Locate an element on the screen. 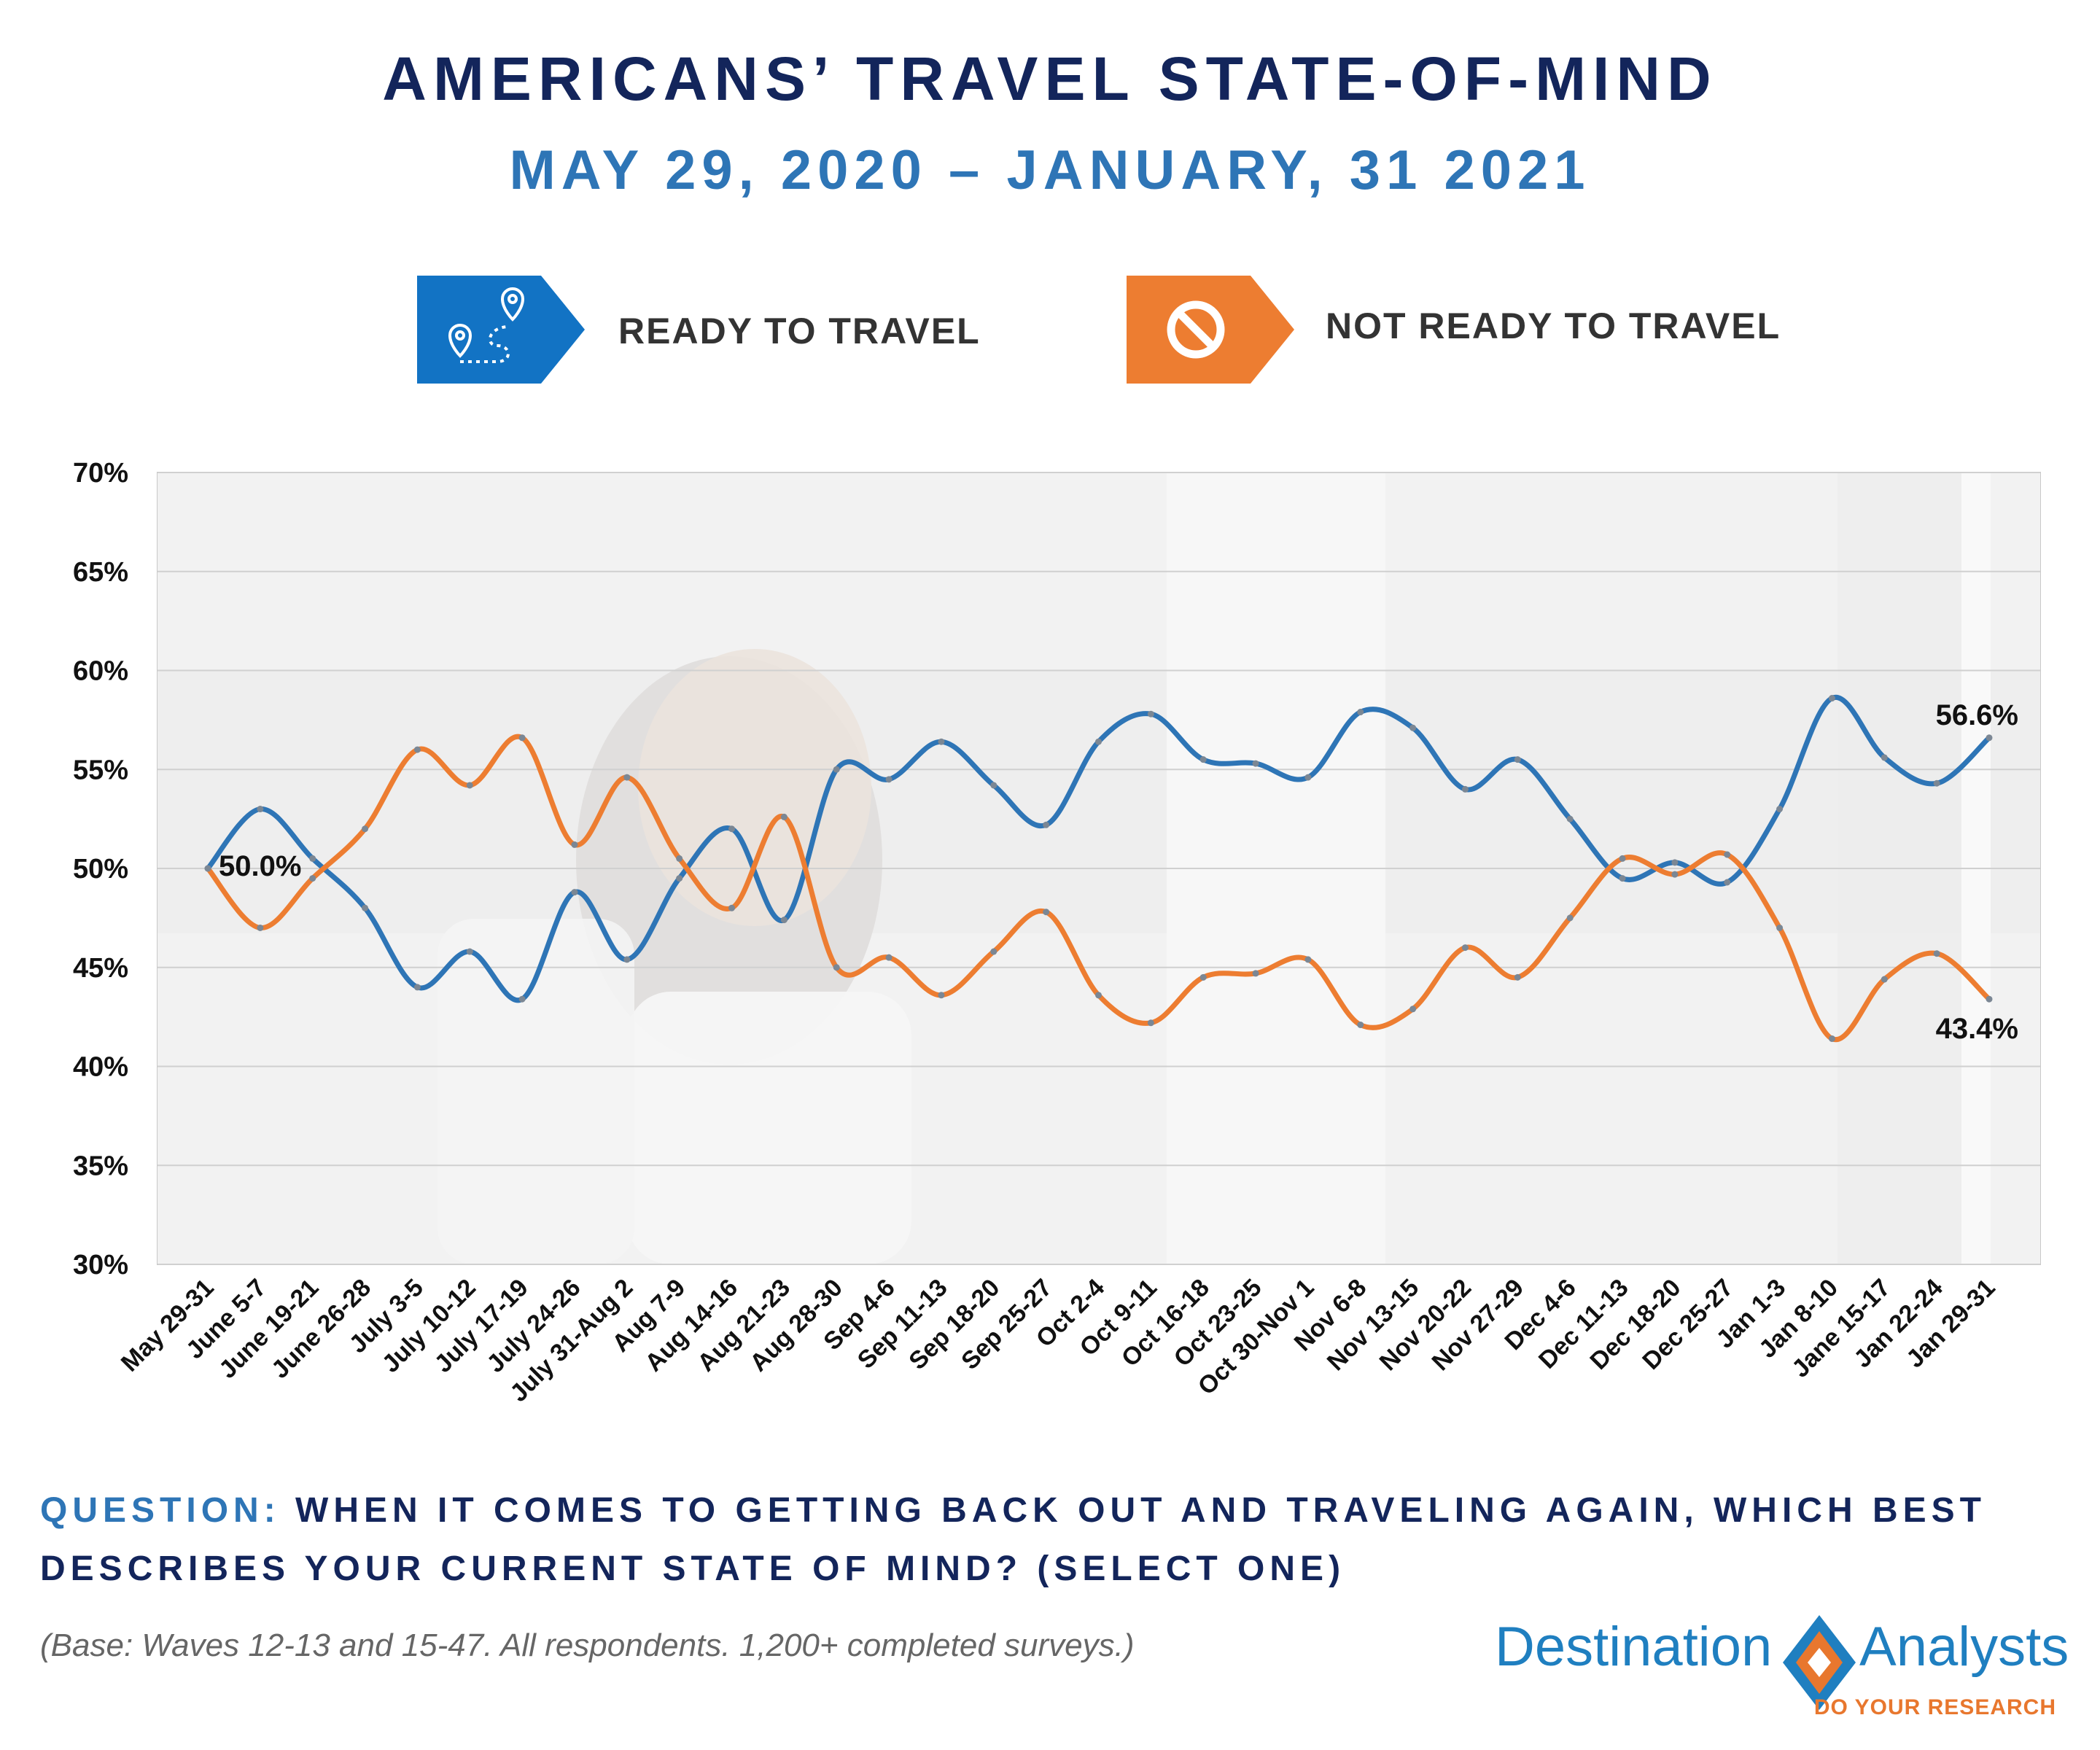 This screenshot has height=1750, width=2100. y-tick-label: 30% is located at coordinates (100, 1265).